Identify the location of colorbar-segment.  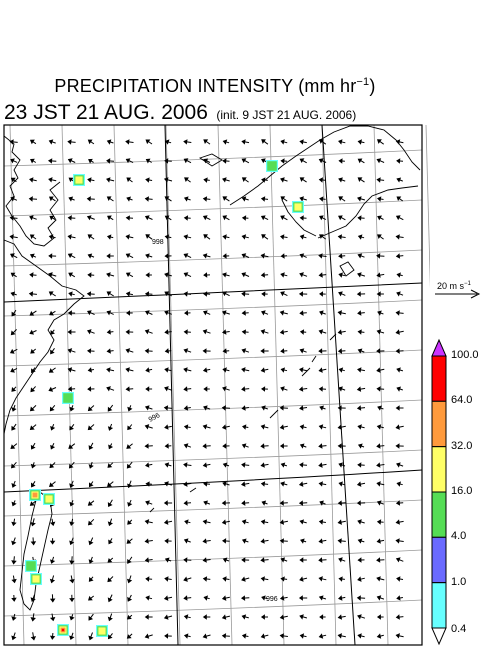
(439, 378).